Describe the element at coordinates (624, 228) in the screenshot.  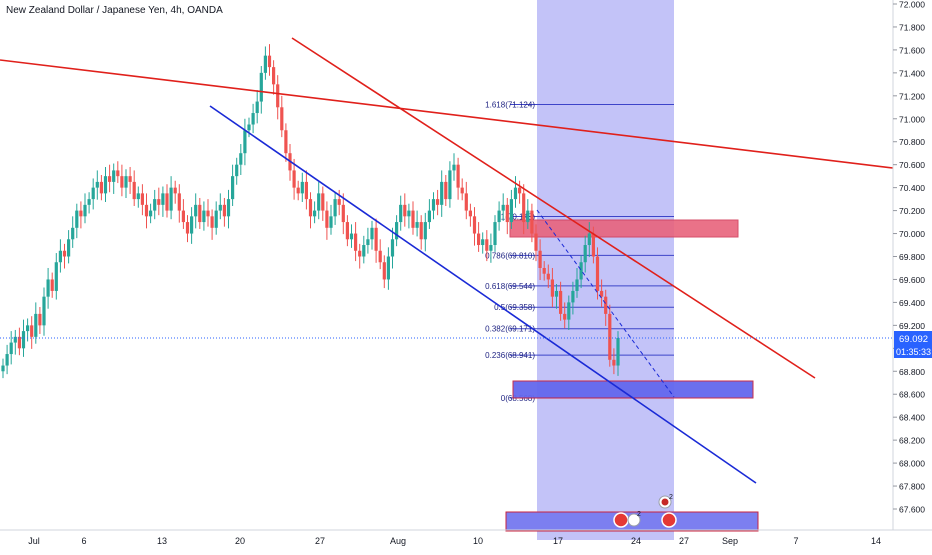
I see `supply-zone` at that location.